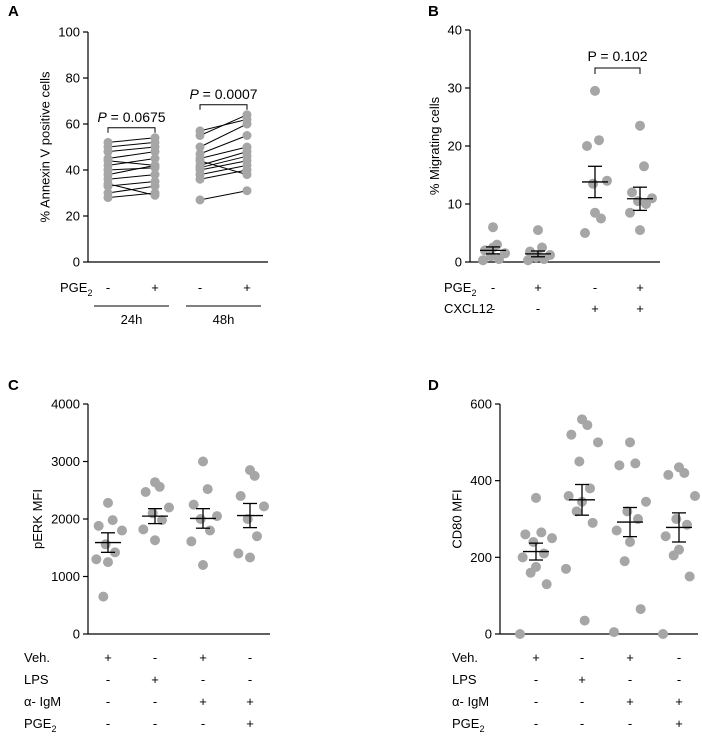 Image resolution: width=702 pixels, height=741 pixels. Describe the element at coordinates (617, 56) in the screenshot. I see `p-value-annotation: P = 0.102` at that location.